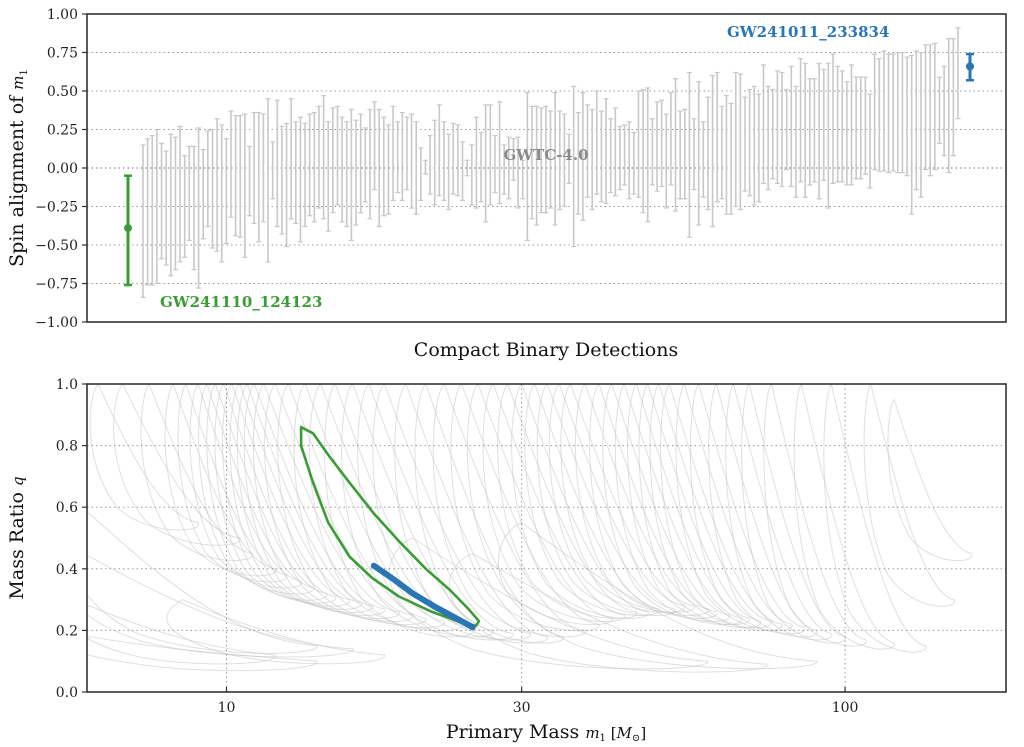 This screenshot has width=1024, height=747. Describe the element at coordinates (390, 526) in the screenshot. I see `highlight-low-contour` at that location.